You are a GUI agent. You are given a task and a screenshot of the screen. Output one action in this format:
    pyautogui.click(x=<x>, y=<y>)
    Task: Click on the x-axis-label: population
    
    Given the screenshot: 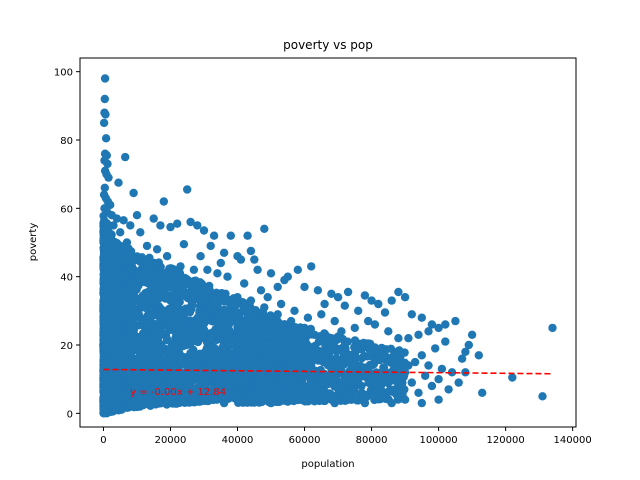 What is the action you would take?
    pyautogui.click(x=327, y=464)
    